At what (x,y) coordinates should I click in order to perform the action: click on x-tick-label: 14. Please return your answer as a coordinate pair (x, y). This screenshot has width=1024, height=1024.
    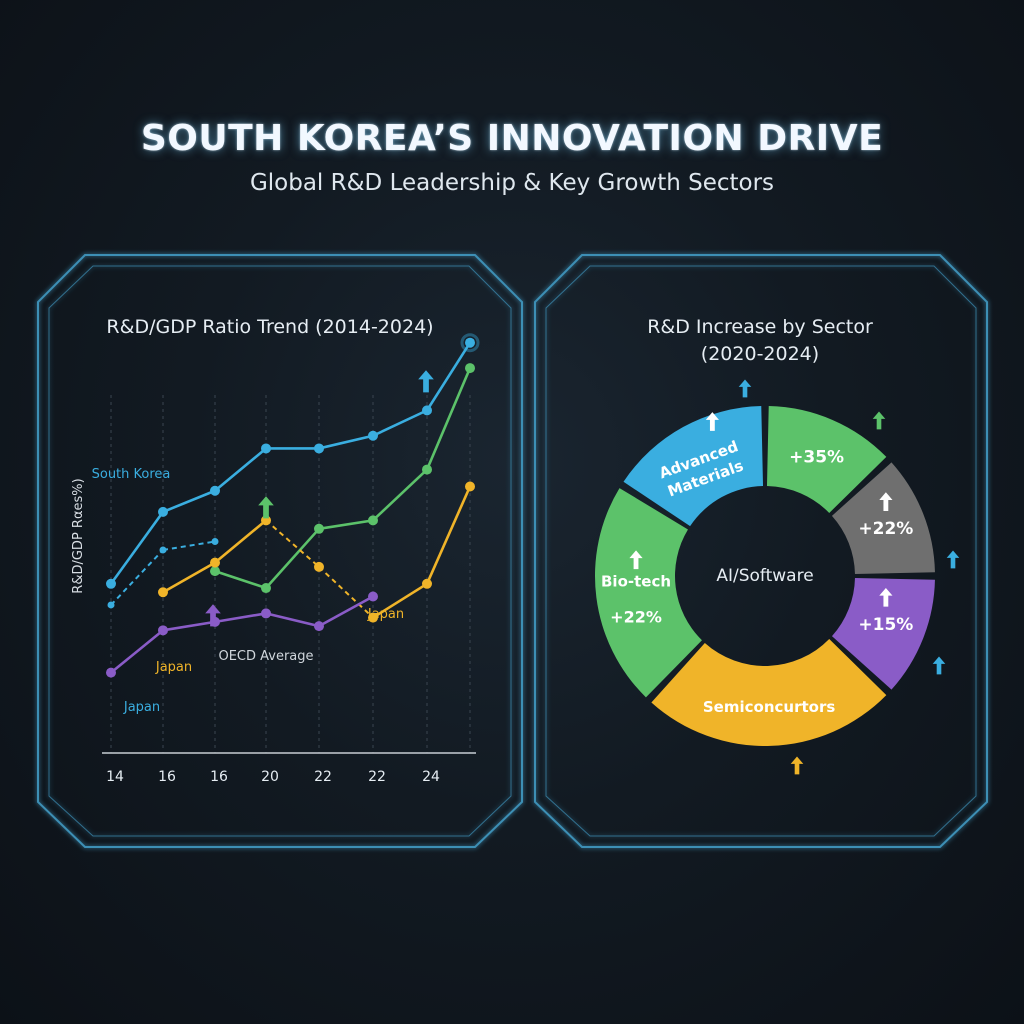
    Looking at the image, I should click on (115, 777).